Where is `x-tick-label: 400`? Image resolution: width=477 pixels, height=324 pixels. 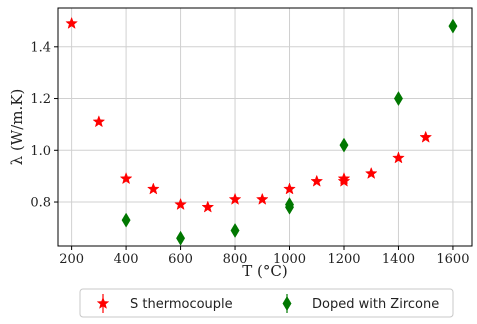
x-tick-label: 400 is located at coordinates (126, 259).